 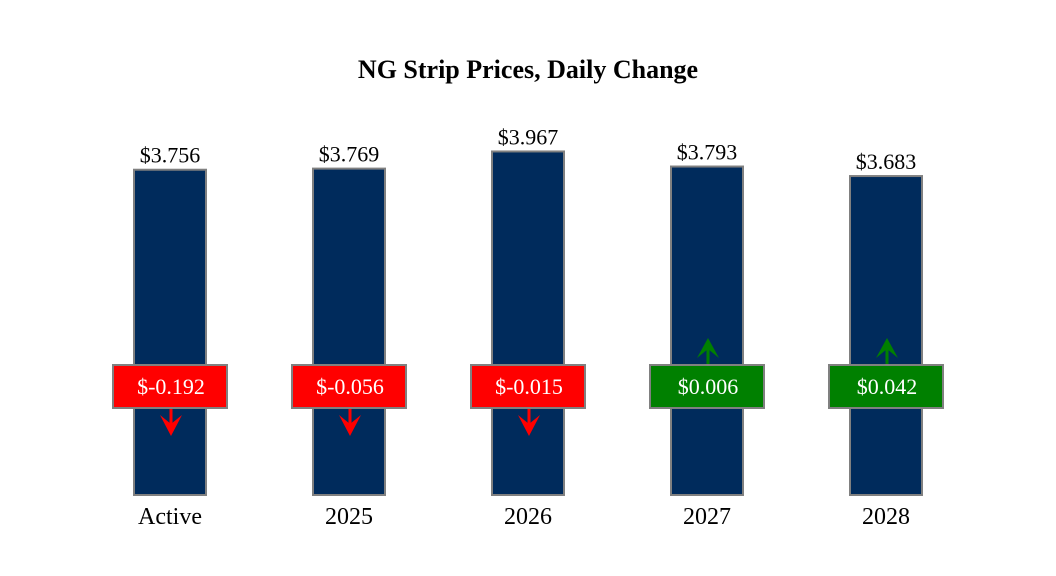 I want to click on category-label: 2027, so click(x=707, y=517).